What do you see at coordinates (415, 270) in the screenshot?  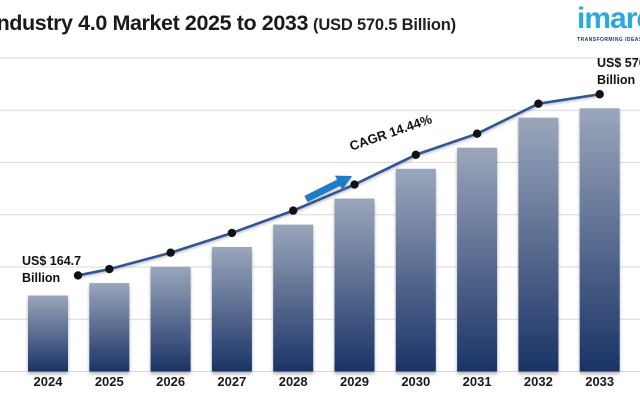 I see `bar-2030` at bounding box center [415, 270].